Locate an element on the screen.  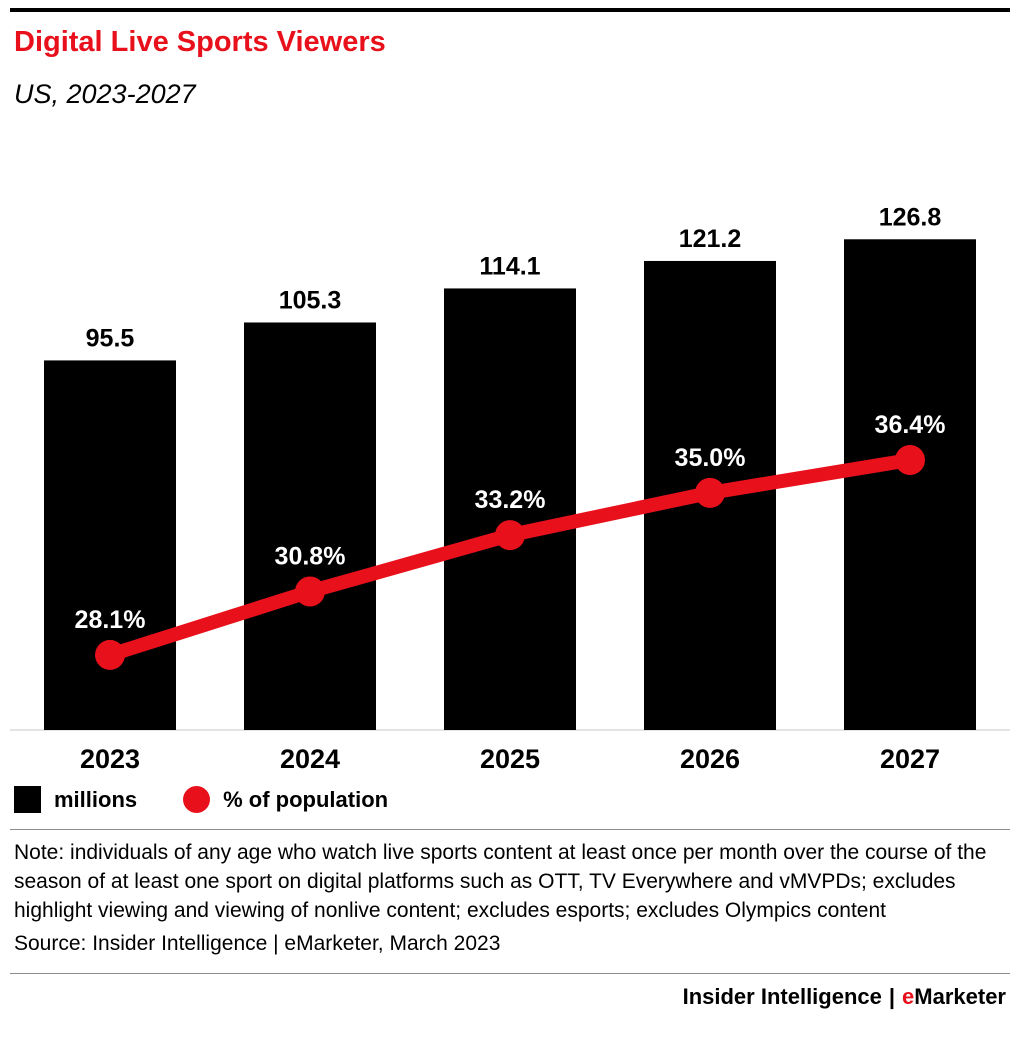
bar-value-label-2024: 105.3 is located at coordinates (310, 301).